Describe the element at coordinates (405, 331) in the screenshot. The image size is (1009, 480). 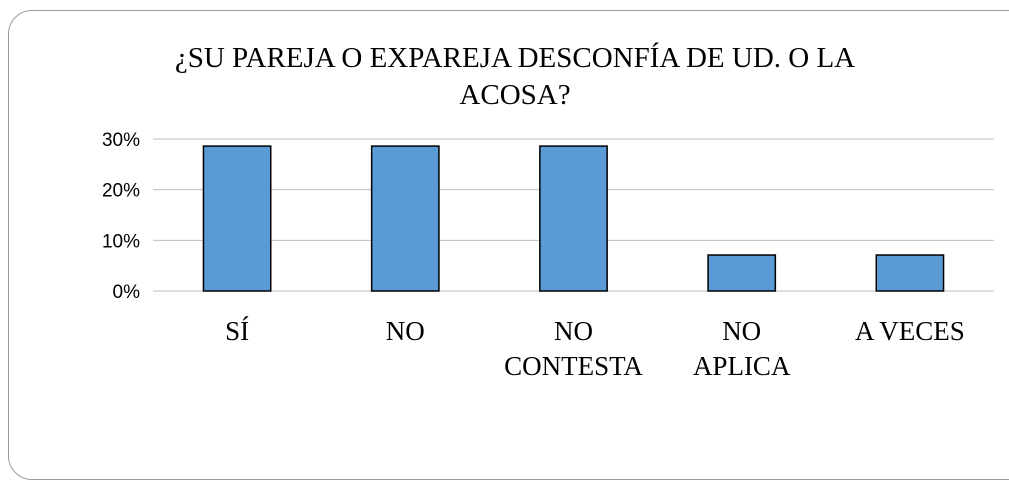
I see `x-category-label: NO` at that location.